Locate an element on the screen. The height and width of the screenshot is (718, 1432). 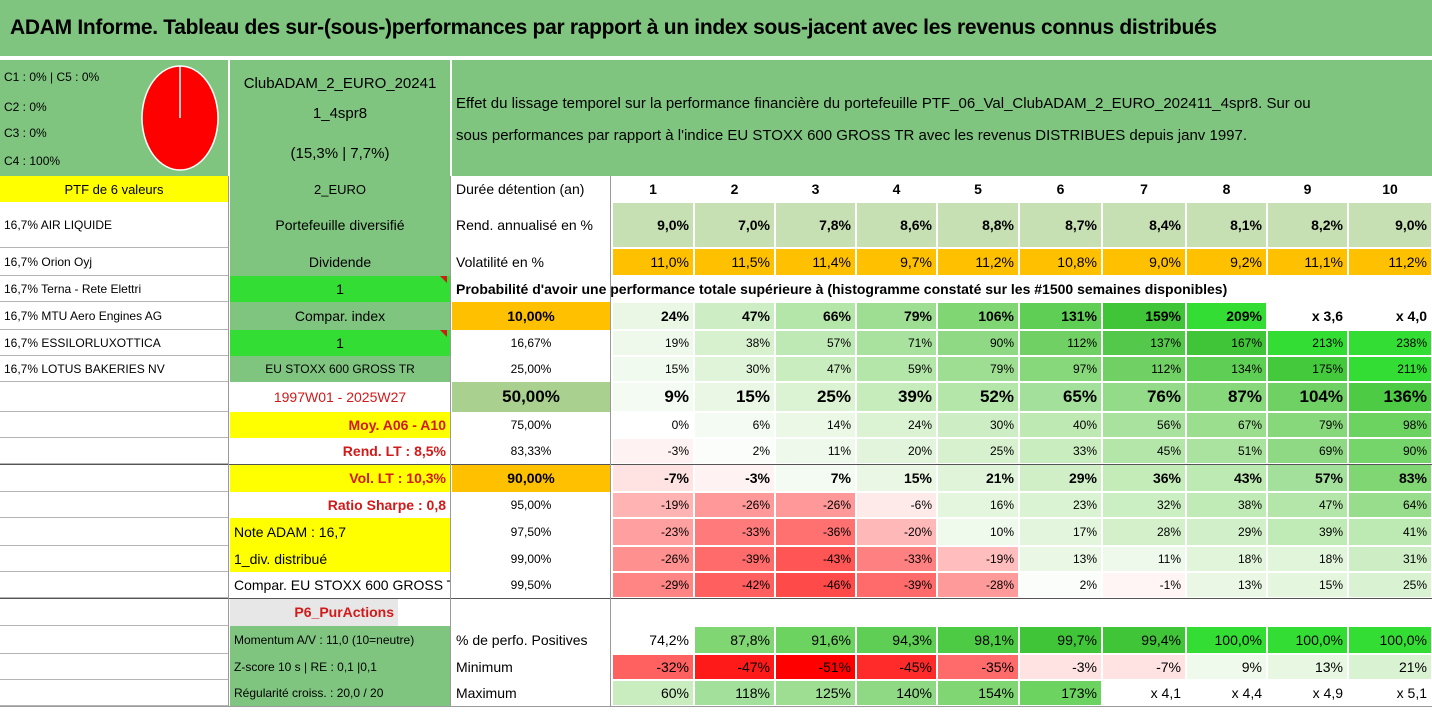
description-panel is located at coordinates (942, 118).